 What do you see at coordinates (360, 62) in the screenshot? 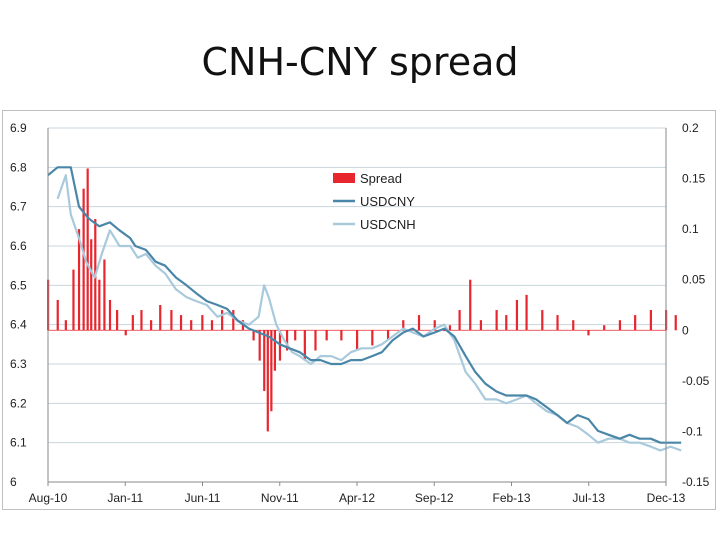
I see `slide-title: CNH-CNY spread` at bounding box center [360, 62].